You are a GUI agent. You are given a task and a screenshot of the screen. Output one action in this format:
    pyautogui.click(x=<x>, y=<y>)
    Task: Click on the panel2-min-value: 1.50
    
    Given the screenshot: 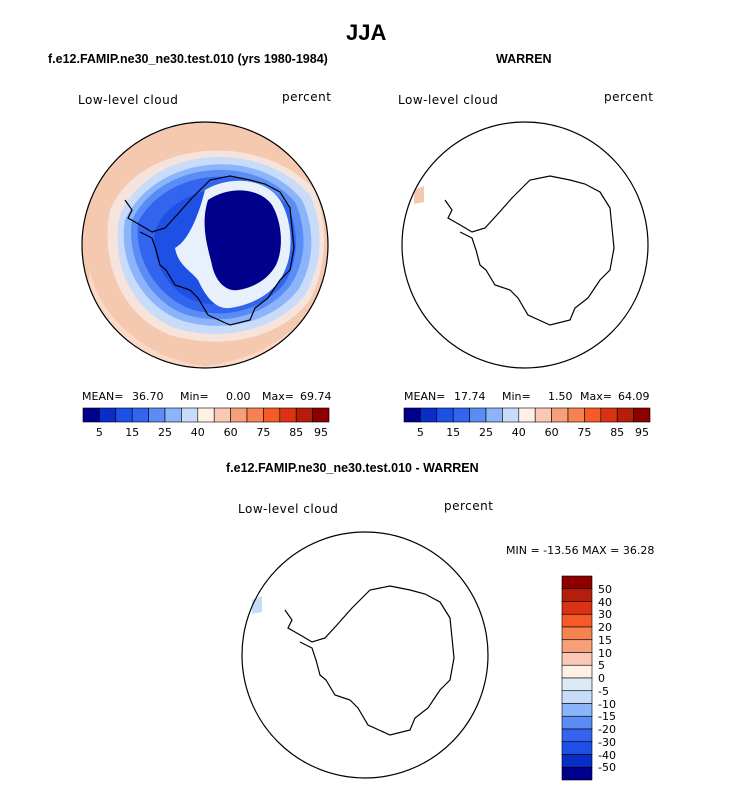 What is the action you would take?
    pyautogui.click(x=560, y=396)
    